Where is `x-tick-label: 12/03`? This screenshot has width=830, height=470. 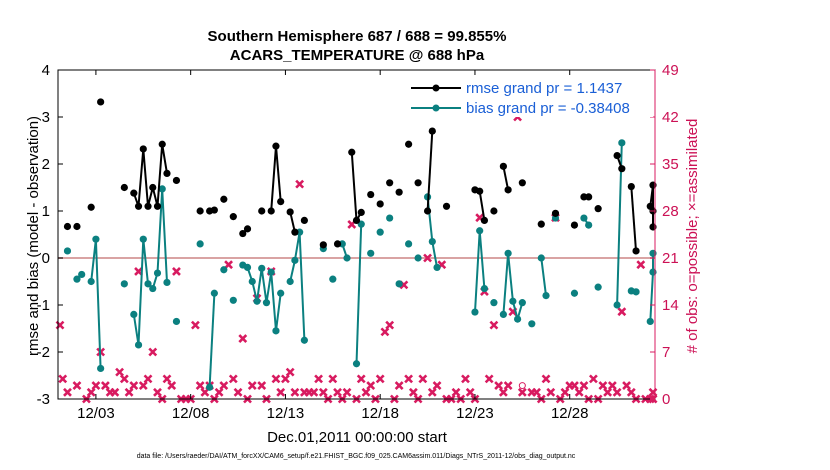 x-tick-label: 12/03 is located at coordinates (96, 413).